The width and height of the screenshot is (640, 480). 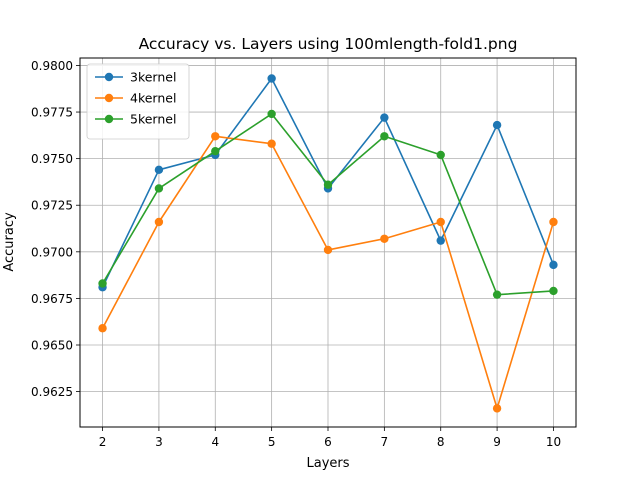 I want to click on legend-item: 3kernel, so click(x=135, y=77).